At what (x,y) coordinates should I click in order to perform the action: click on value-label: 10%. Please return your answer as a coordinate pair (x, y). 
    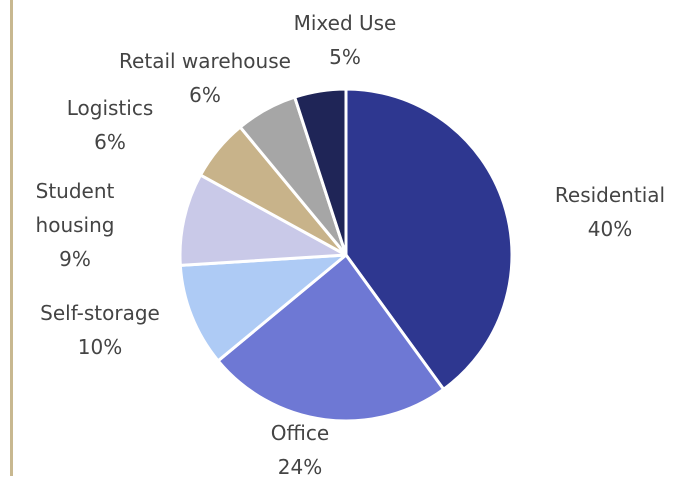
    Looking at the image, I should click on (100, 347).